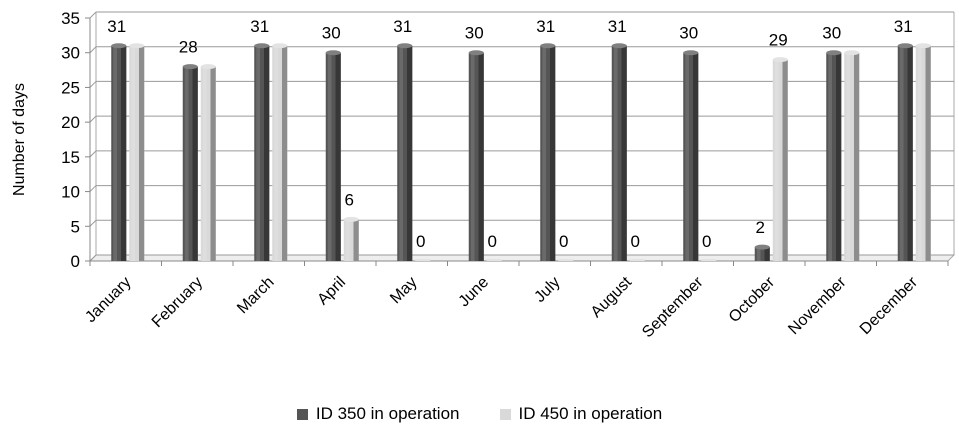 The width and height of the screenshot is (959, 429). I want to click on x-tick-label: March, so click(255, 295).